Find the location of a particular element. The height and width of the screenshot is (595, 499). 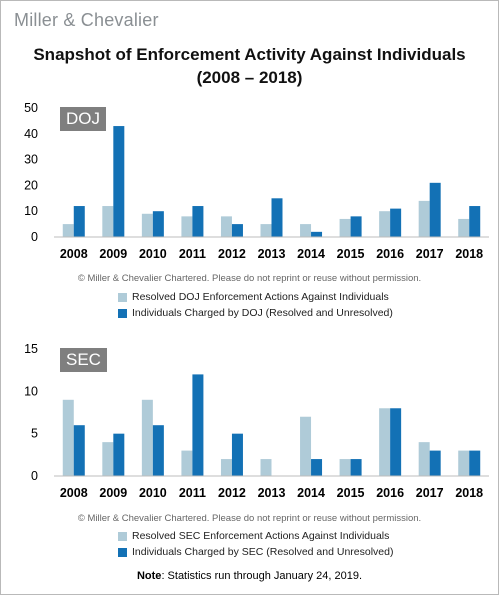

doj-y-tick-label: 20 is located at coordinates (31, 185).